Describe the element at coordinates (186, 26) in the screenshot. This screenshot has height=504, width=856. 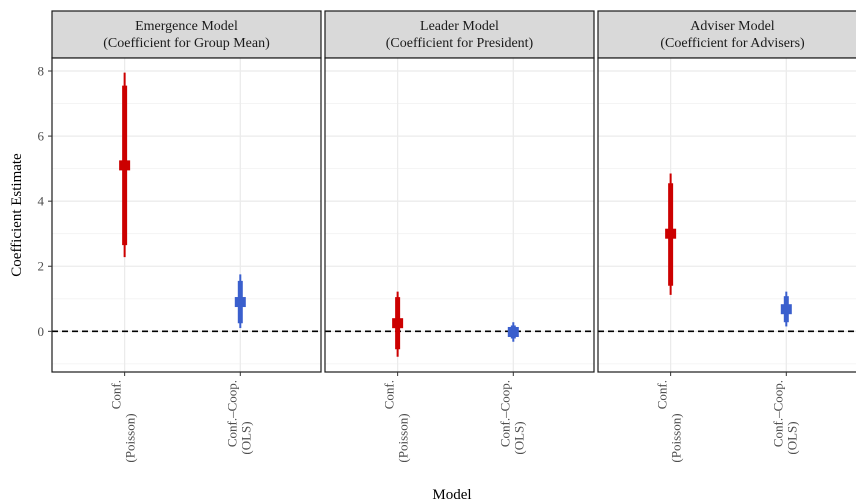
I see `panel-title: Emergence Model` at that location.